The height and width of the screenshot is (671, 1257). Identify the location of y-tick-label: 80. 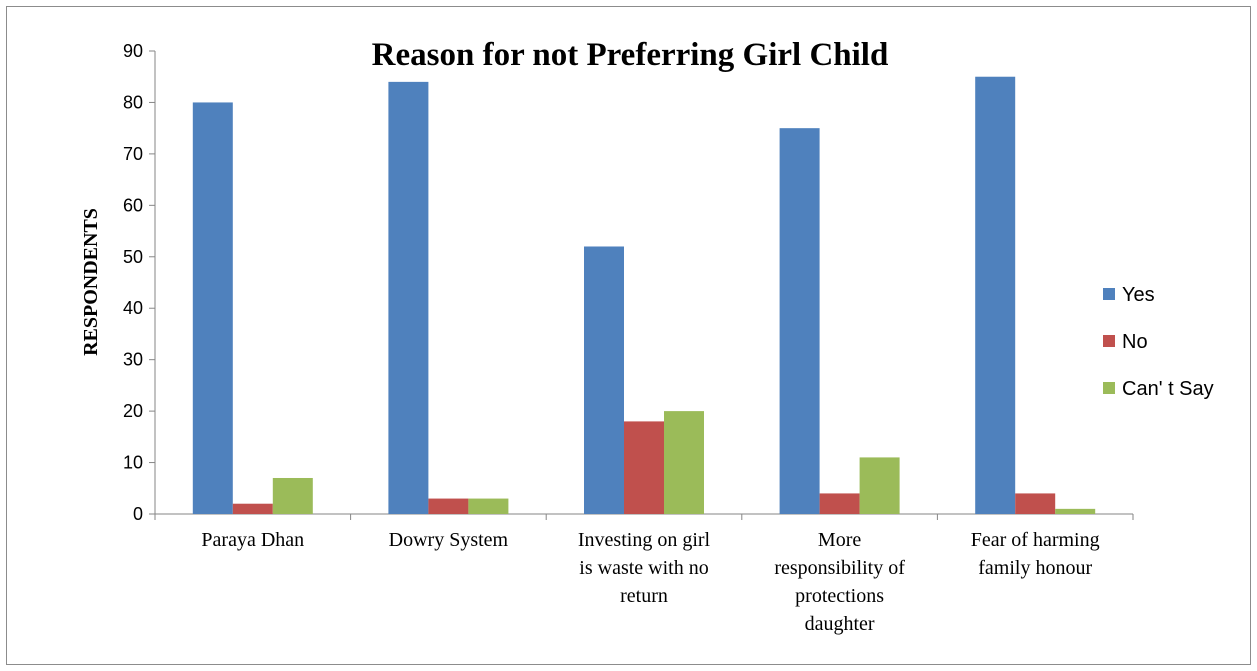
(133, 102).